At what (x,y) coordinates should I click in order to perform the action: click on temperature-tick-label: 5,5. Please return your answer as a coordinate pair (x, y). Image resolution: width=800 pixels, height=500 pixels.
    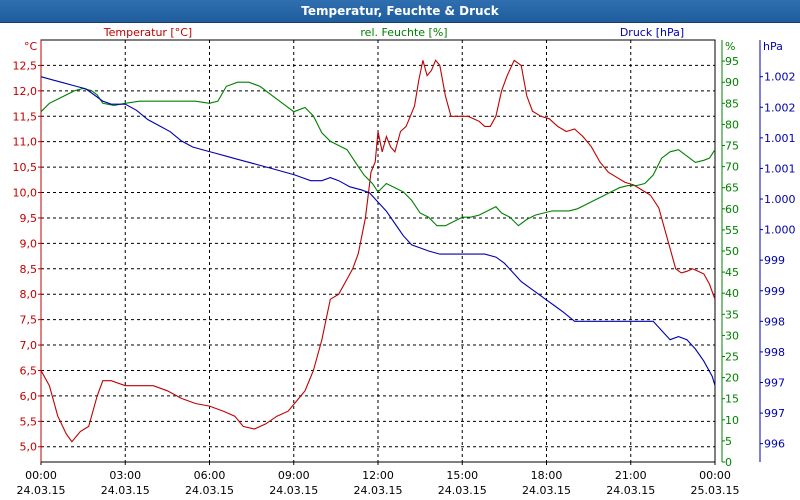
    Looking at the image, I should click on (29, 421).